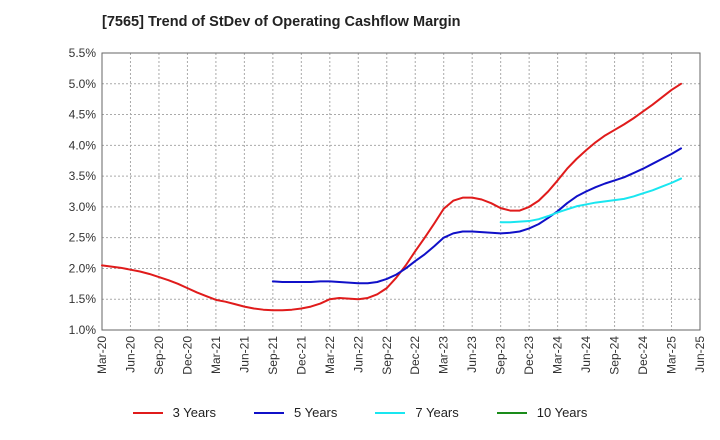 This screenshot has width=720, height=440. I want to click on legend-label: 3 Years, so click(194, 412).